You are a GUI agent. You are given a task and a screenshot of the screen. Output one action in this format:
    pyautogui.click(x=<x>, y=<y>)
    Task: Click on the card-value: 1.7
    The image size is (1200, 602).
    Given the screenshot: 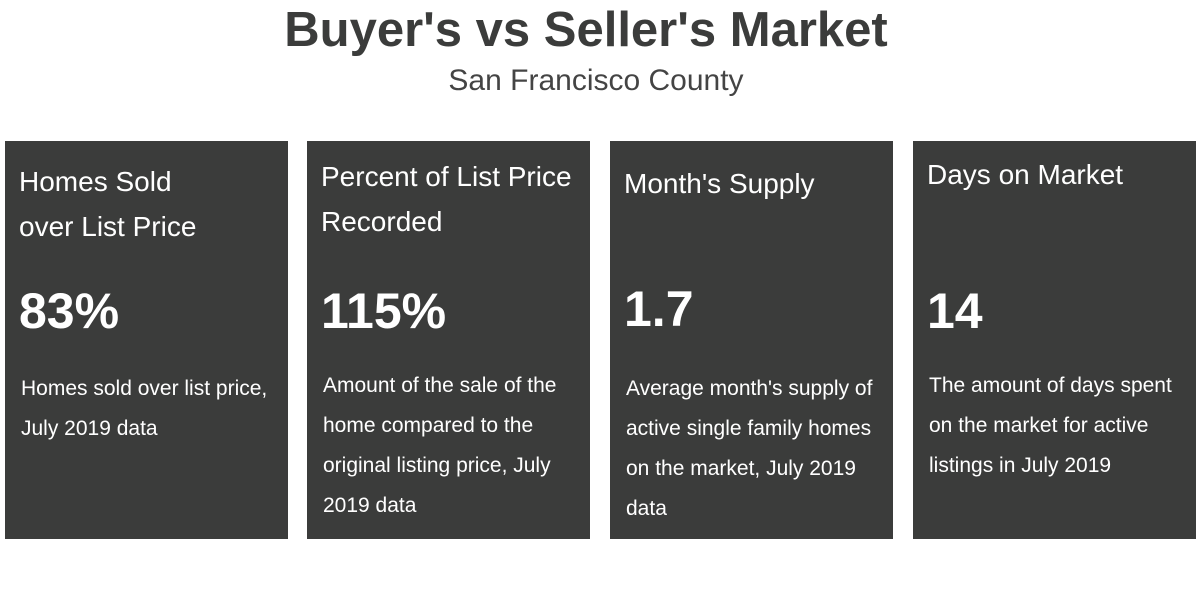 What is the action you would take?
    pyautogui.click(x=659, y=309)
    